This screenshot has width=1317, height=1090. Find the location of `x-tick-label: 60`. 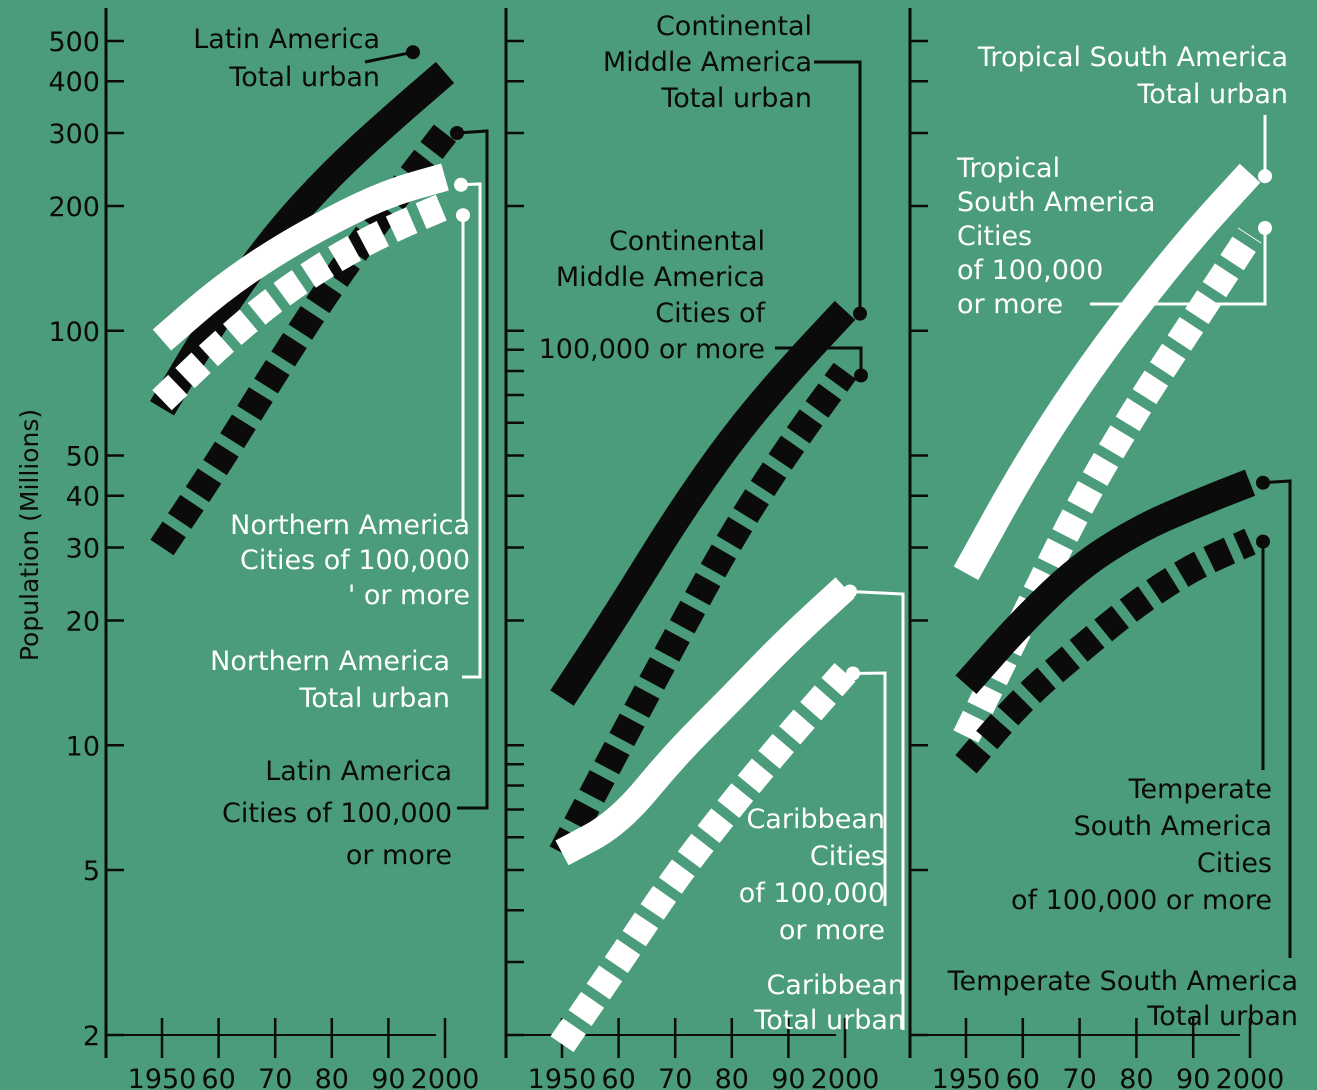

x-tick-label: 60 is located at coordinates (618, 1077).